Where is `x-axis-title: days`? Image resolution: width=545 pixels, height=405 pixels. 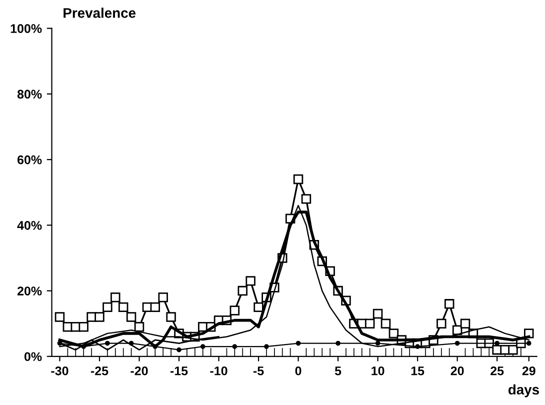 x-axis-title: days is located at coordinates (523, 391).